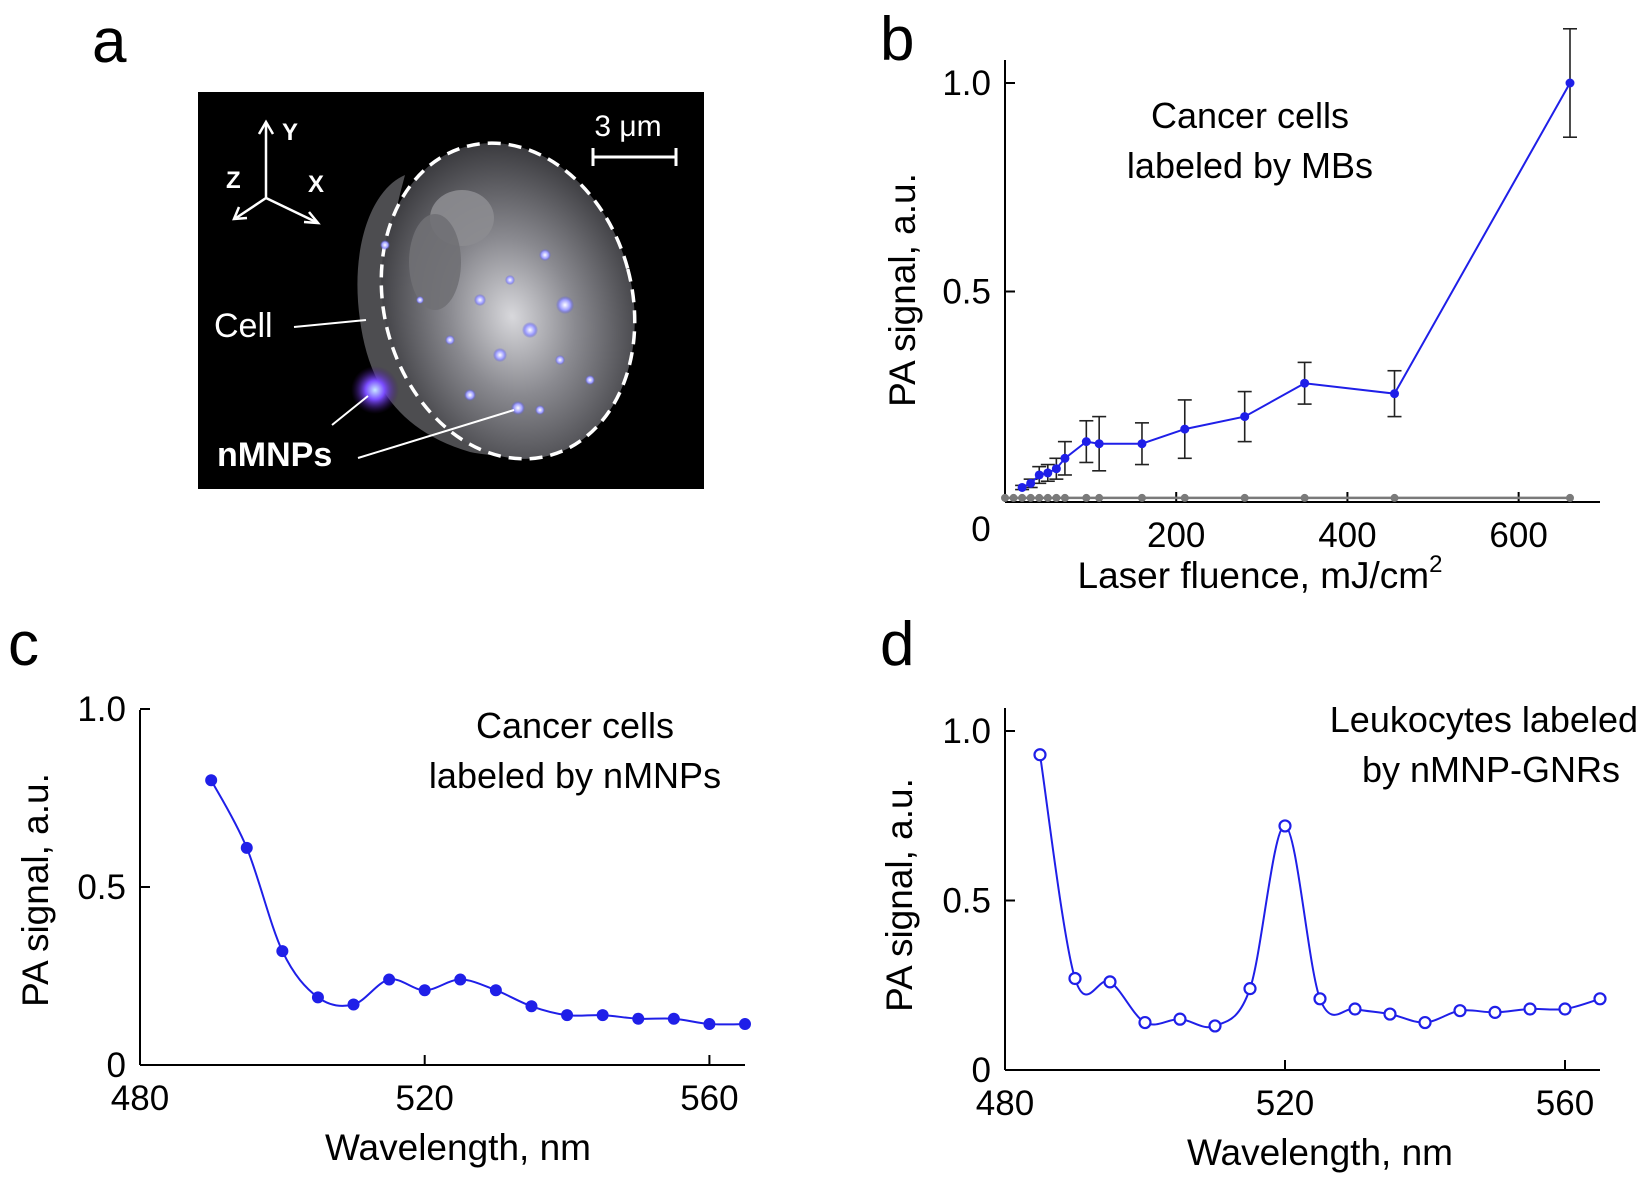  What do you see at coordinates (316, 184) in the screenshot?
I see `axis-x-label: X` at bounding box center [316, 184].